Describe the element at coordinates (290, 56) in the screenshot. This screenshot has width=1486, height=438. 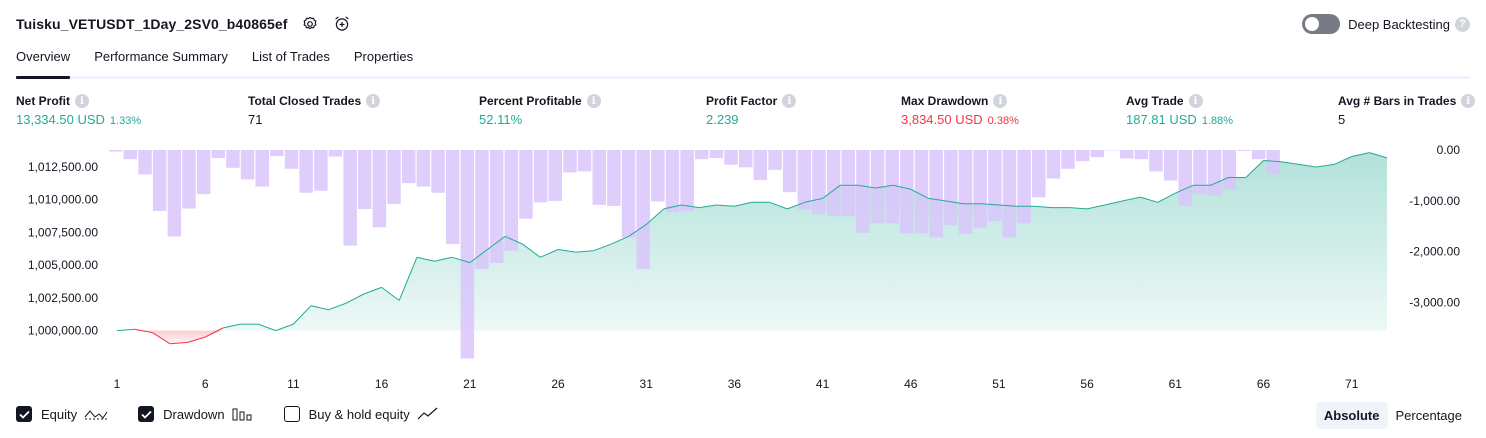
I see `tab-list-of-trades: List of Trades` at that location.